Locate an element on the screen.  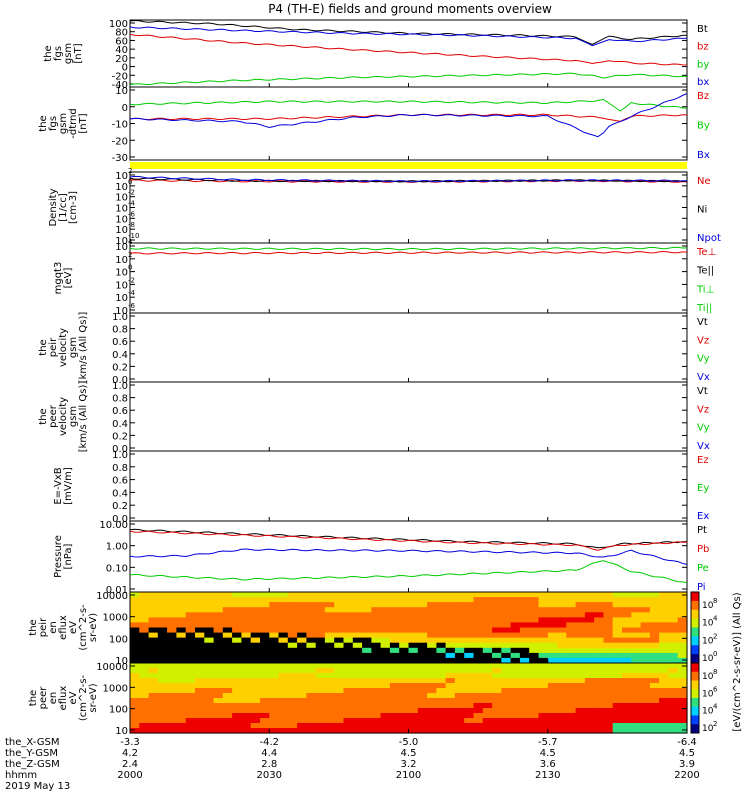
y-axis-label: peer is located at coordinates (53, 416).